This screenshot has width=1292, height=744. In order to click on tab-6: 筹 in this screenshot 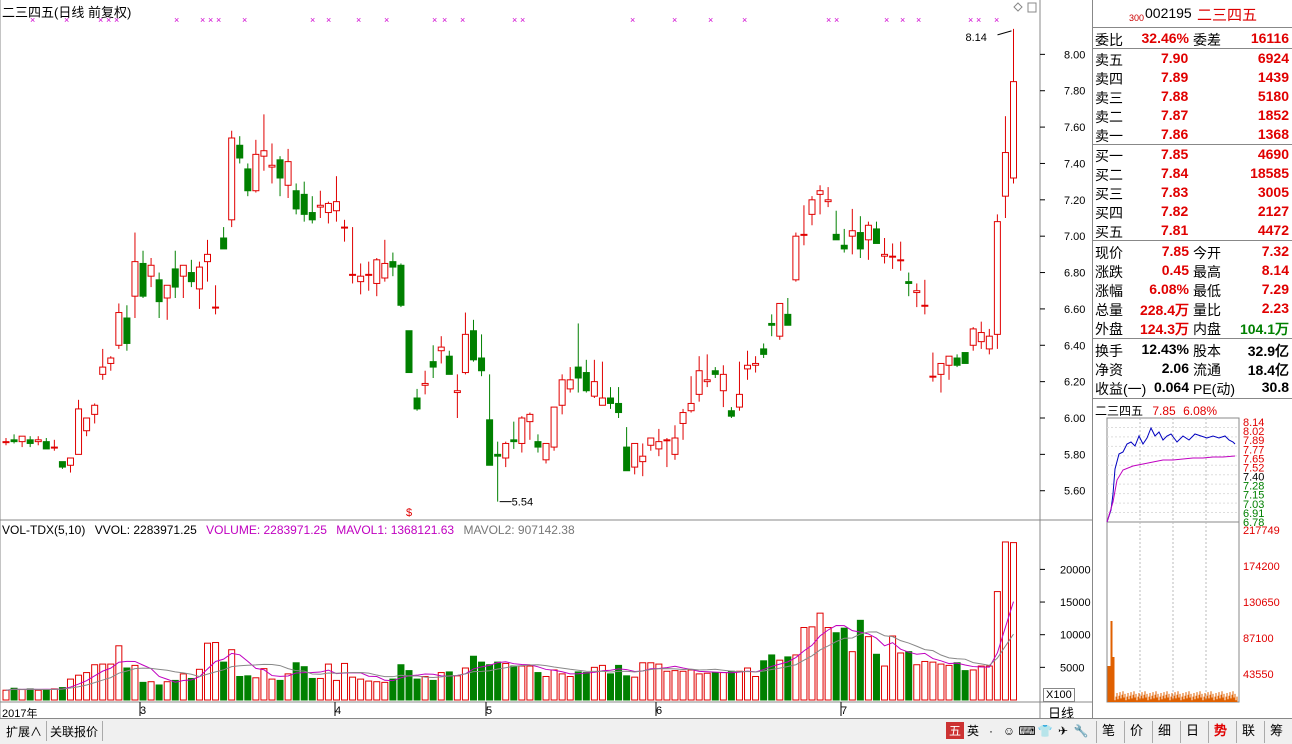, I will do `click(1276, 732)`.